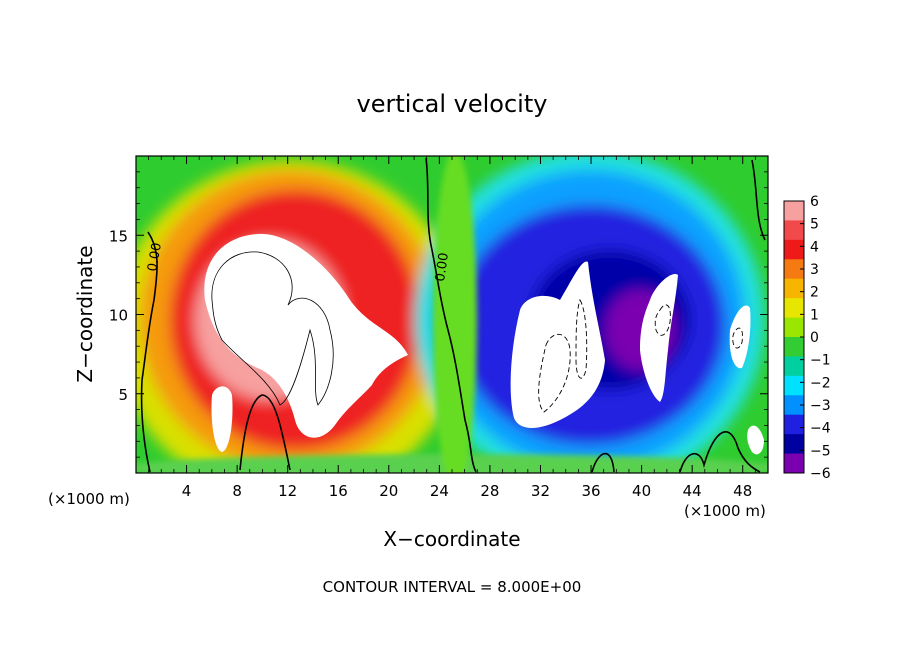 The height and width of the screenshot is (654, 904). What do you see at coordinates (676, 452) in the screenshot?
I see `zero-contour-bottom` at bounding box center [676, 452].